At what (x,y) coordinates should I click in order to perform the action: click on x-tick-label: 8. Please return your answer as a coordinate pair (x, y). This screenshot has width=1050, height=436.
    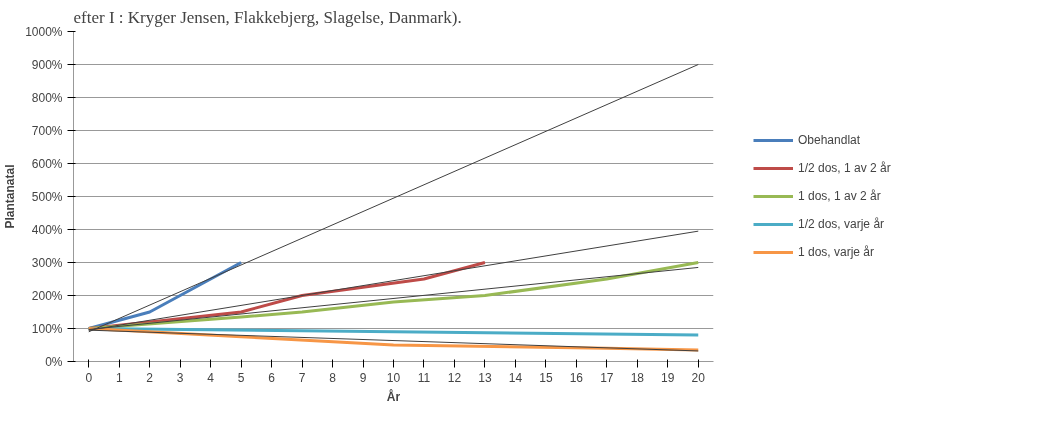
    Looking at the image, I should click on (333, 377).